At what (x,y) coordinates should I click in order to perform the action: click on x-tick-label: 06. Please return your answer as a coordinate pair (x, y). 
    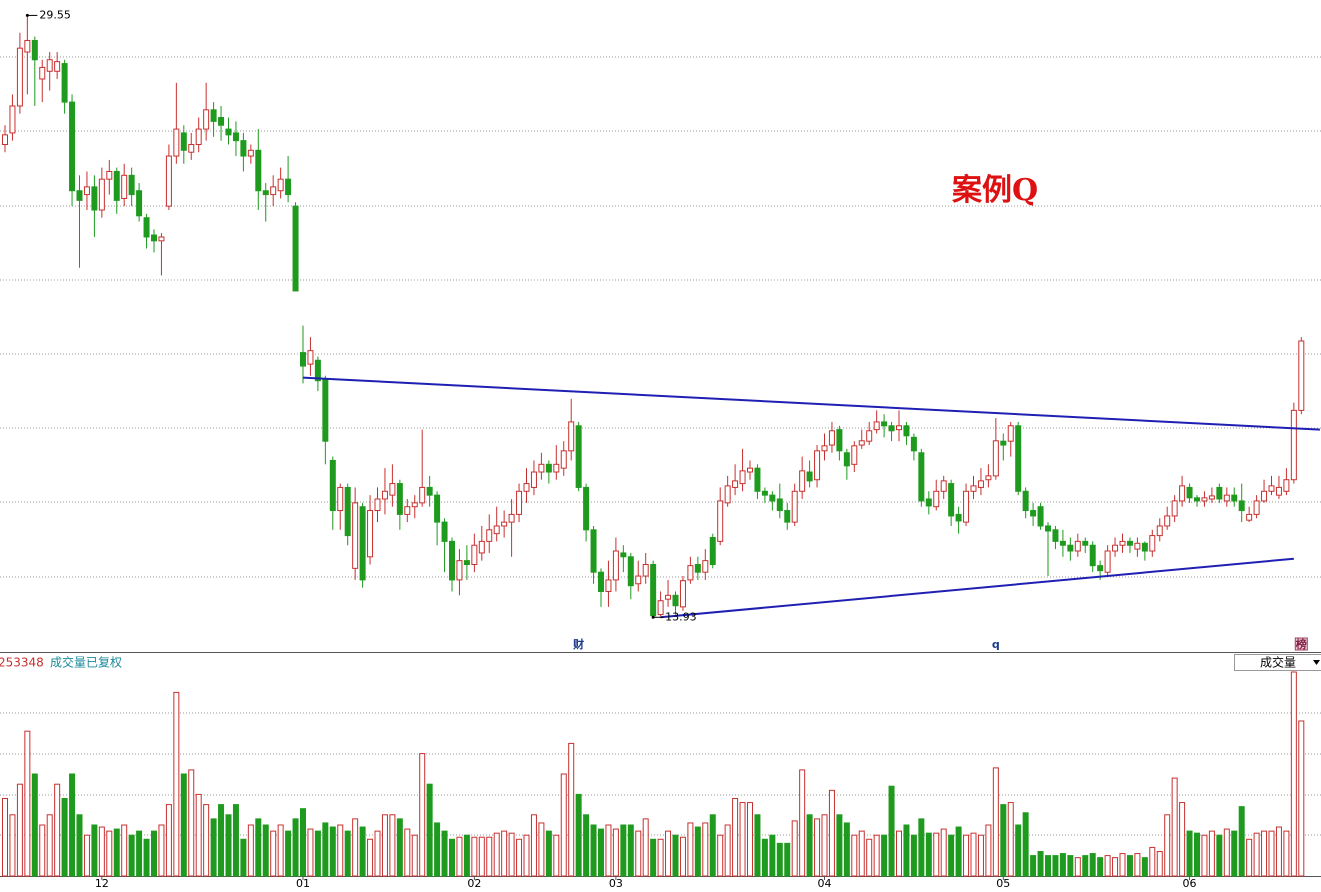
    Looking at the image, I should click on (1190, 883).